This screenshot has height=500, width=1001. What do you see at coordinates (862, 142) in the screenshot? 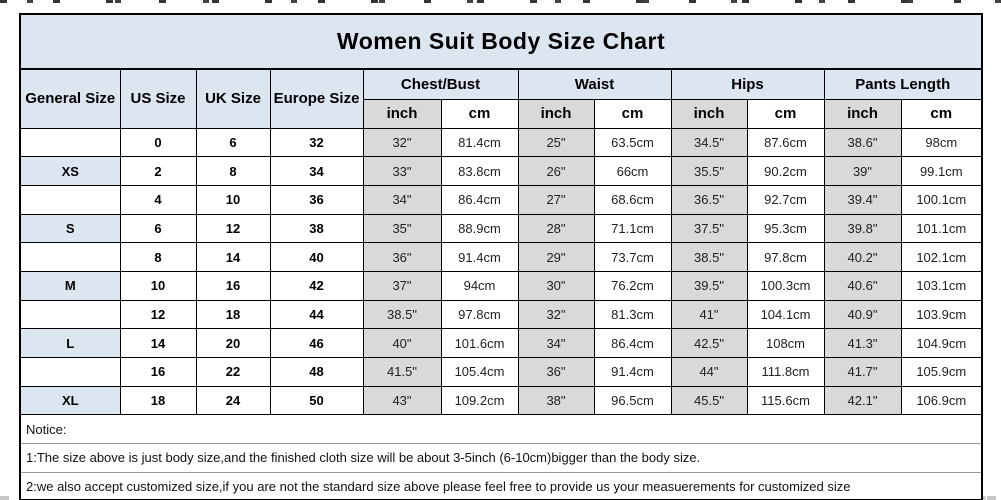
I see `pants-inch-cell: 38.6"` at bounding box center [862, 142].